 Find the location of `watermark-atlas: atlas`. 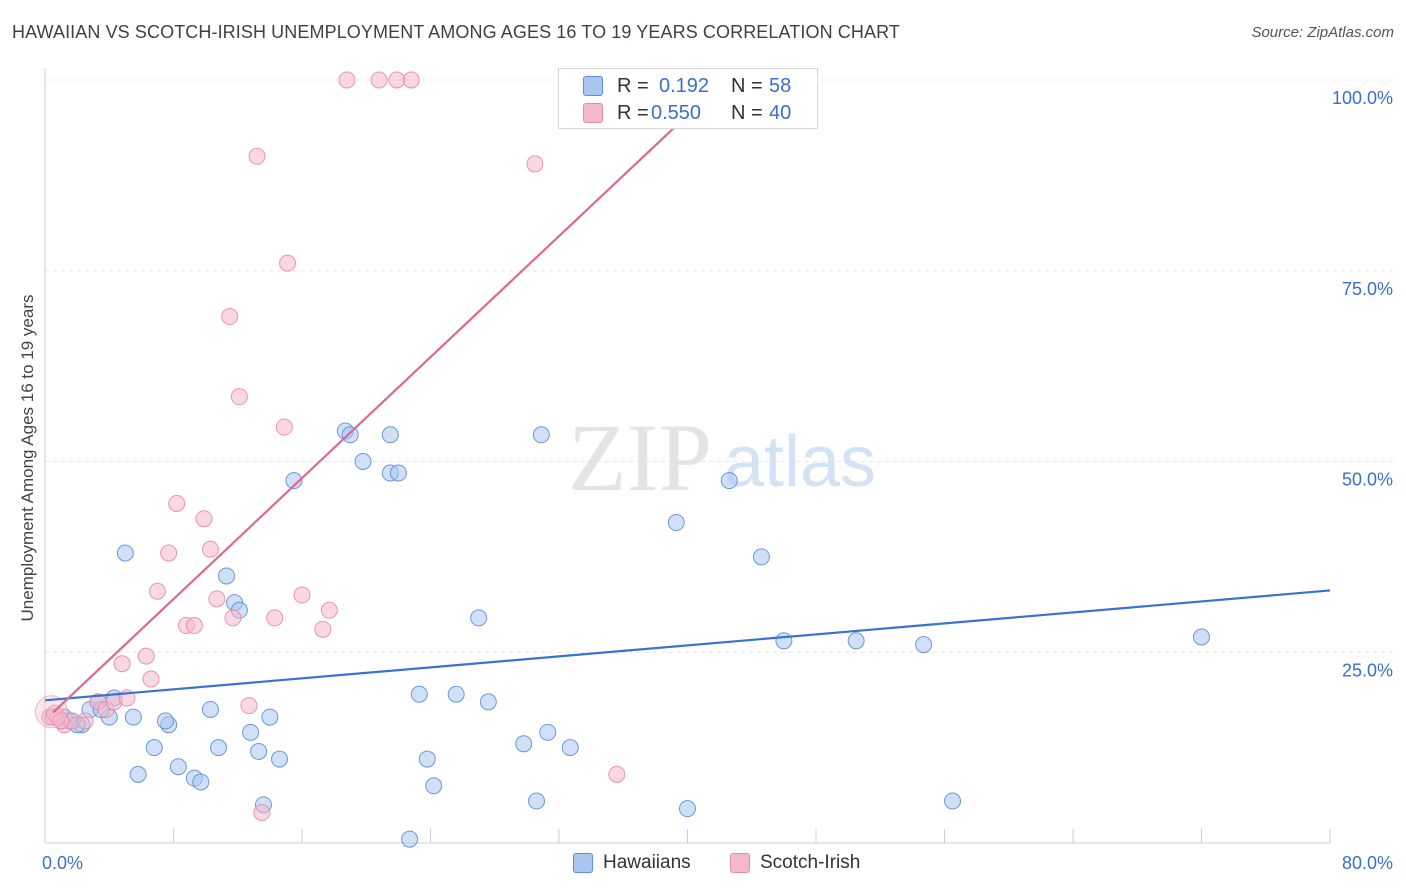

watermark-atlas: atlas is located at coordinates (800, 462).